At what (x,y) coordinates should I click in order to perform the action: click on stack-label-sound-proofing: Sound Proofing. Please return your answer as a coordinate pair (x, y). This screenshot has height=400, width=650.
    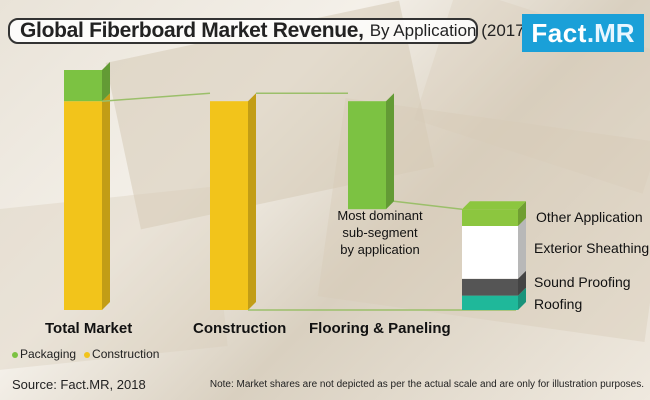
    Looking at the image, I should click on (582, 282).